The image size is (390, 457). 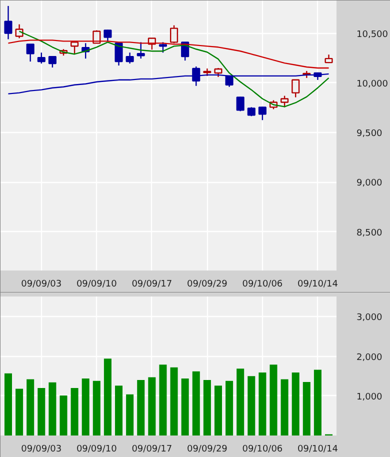 I want to click on y-tick-label: 9,500, so click(x=369, y=134).